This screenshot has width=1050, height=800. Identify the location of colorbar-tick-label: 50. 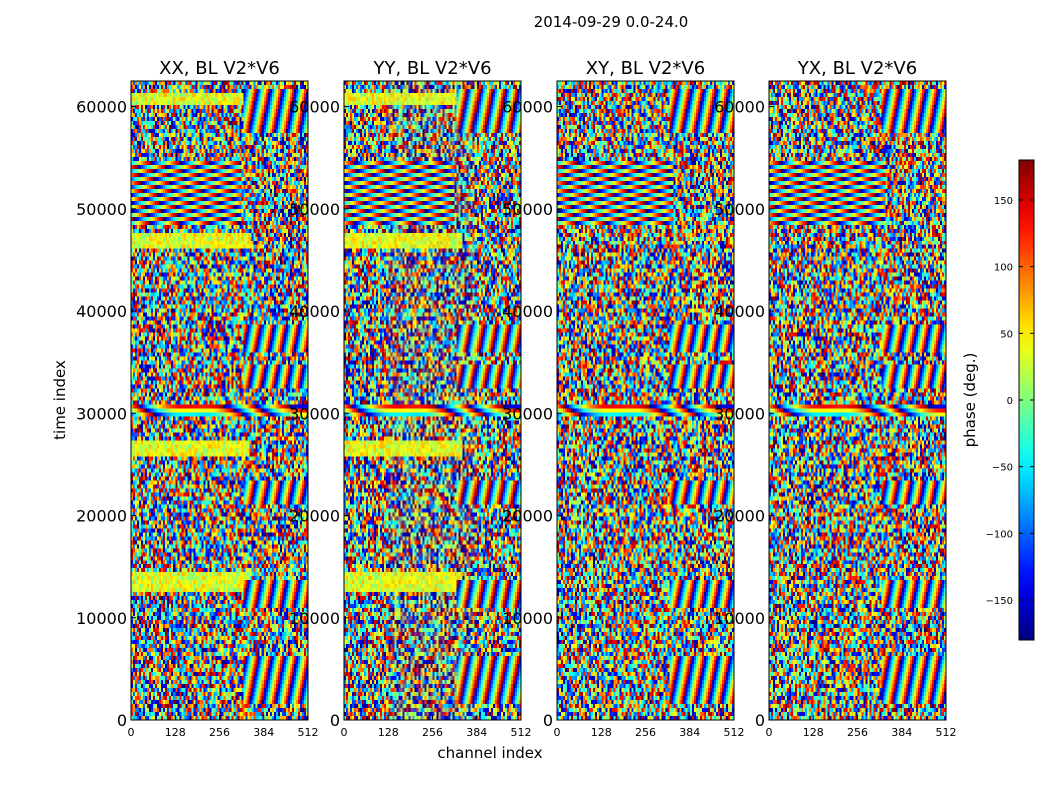
(1006, 334).